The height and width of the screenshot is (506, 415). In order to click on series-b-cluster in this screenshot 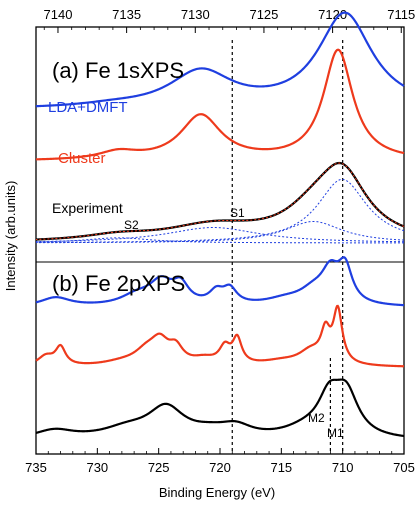, I will do `click(220, 336)`.